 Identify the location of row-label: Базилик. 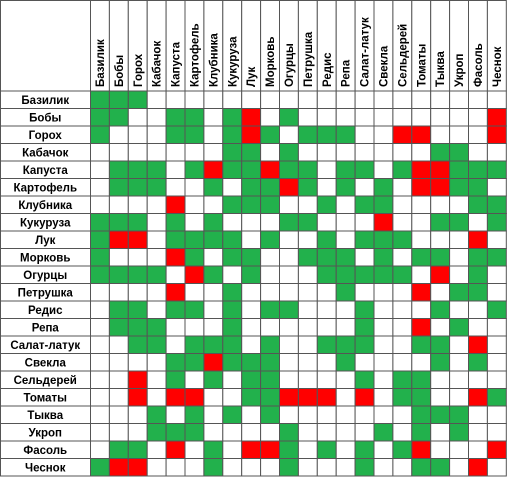
(45, 101).